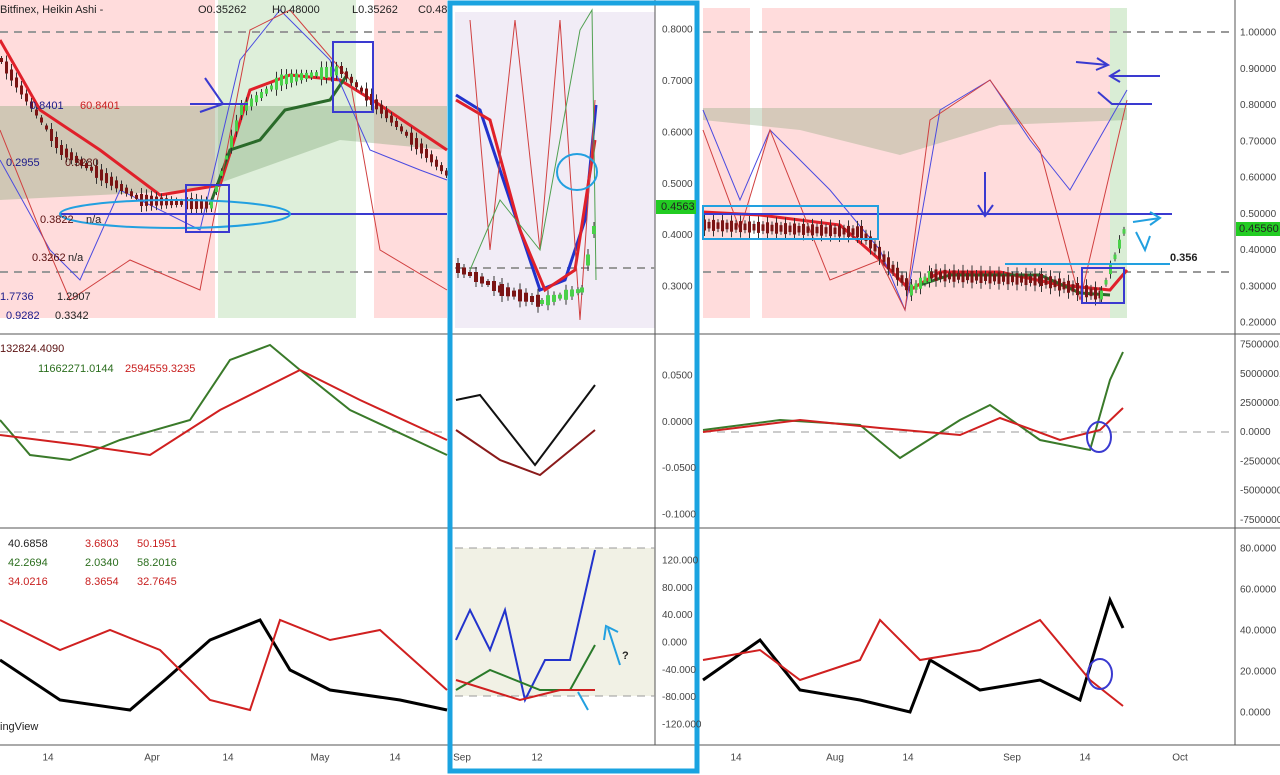 The width and height of the screenshot is (1280, 775). Describe the element at coordinates (1260, 374) in the screenshot. I see `axis-label: 5000000.0000` at that location.